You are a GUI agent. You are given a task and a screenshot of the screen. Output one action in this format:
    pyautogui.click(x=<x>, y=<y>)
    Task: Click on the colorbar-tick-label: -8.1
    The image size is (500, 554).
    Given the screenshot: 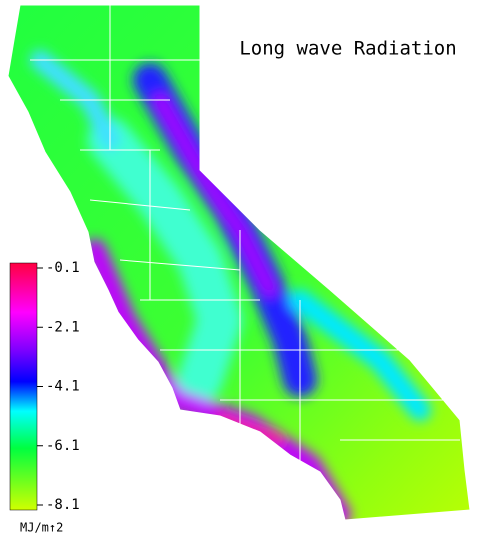 What is the action you would take?
    pyautogui.click(x=63, y=505)
    